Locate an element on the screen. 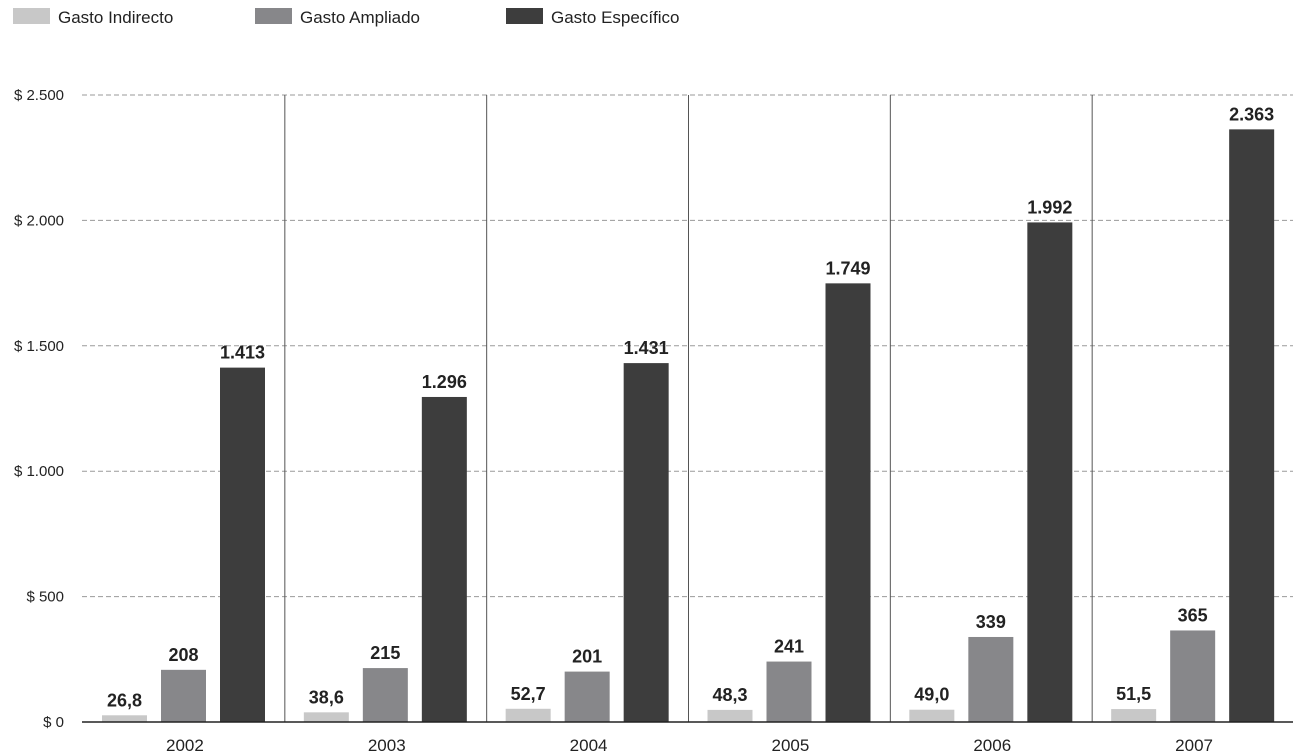 This screenshot has width=1293, height=756. y-tick-label-5: $ 2.500 is located at coordinates (39, 95).